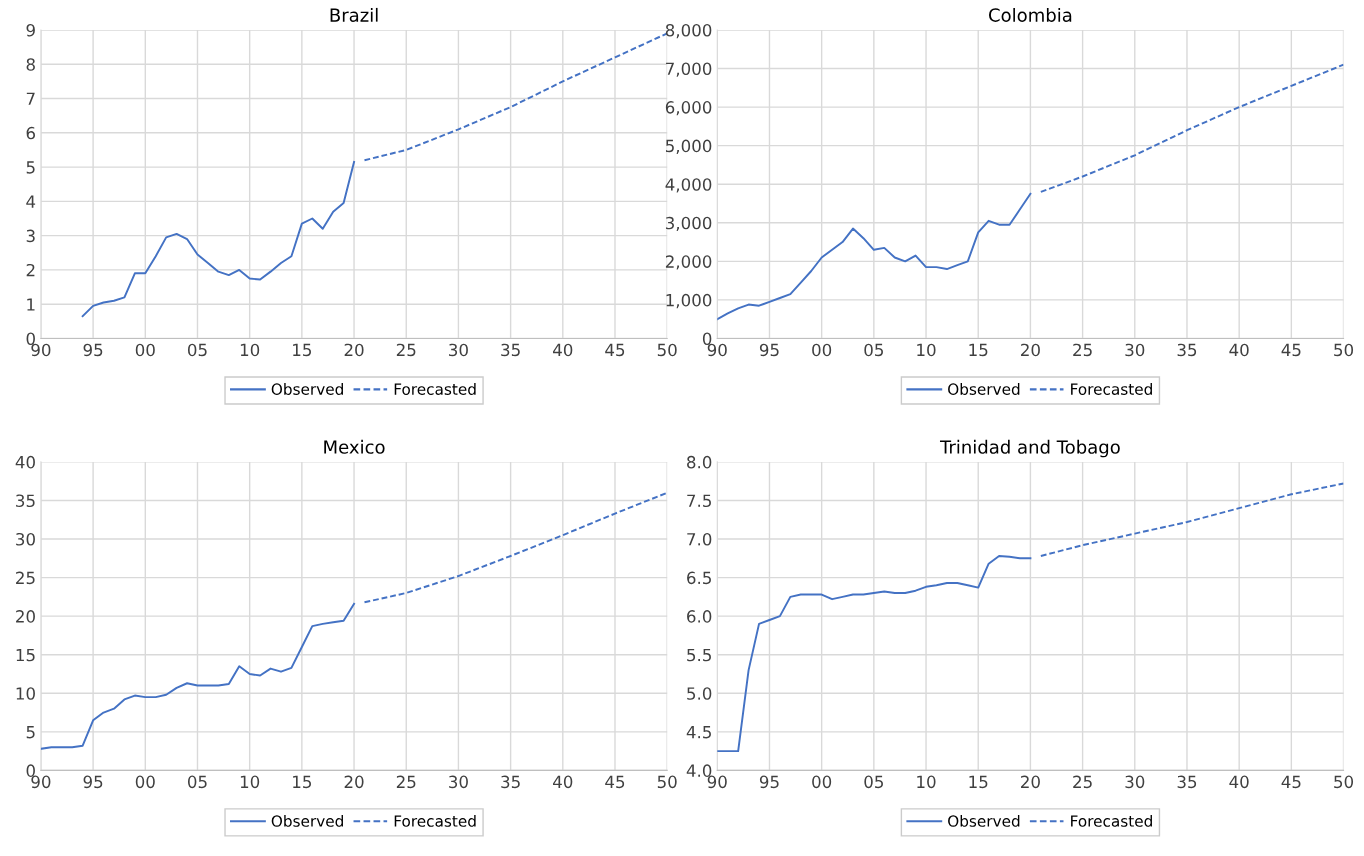  Describe the element at coordinates (688, 31) in the screenshot. I see `y-tick-label: 8,000` at that location.